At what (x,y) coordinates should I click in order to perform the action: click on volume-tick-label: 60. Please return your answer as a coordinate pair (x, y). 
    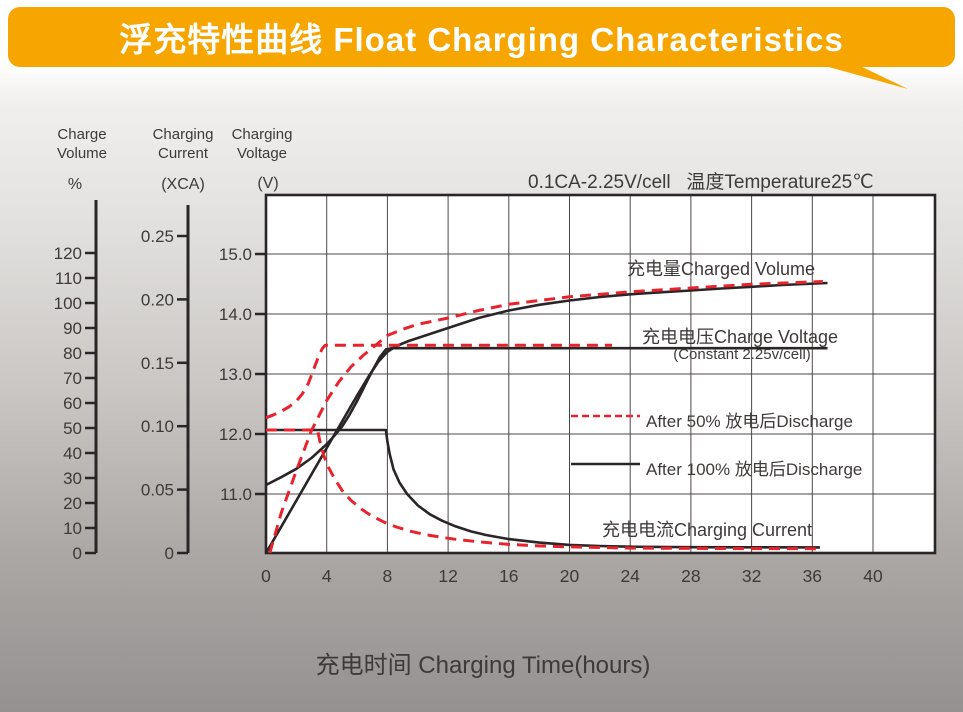
    Looking at the image, I should click on (72, 403).